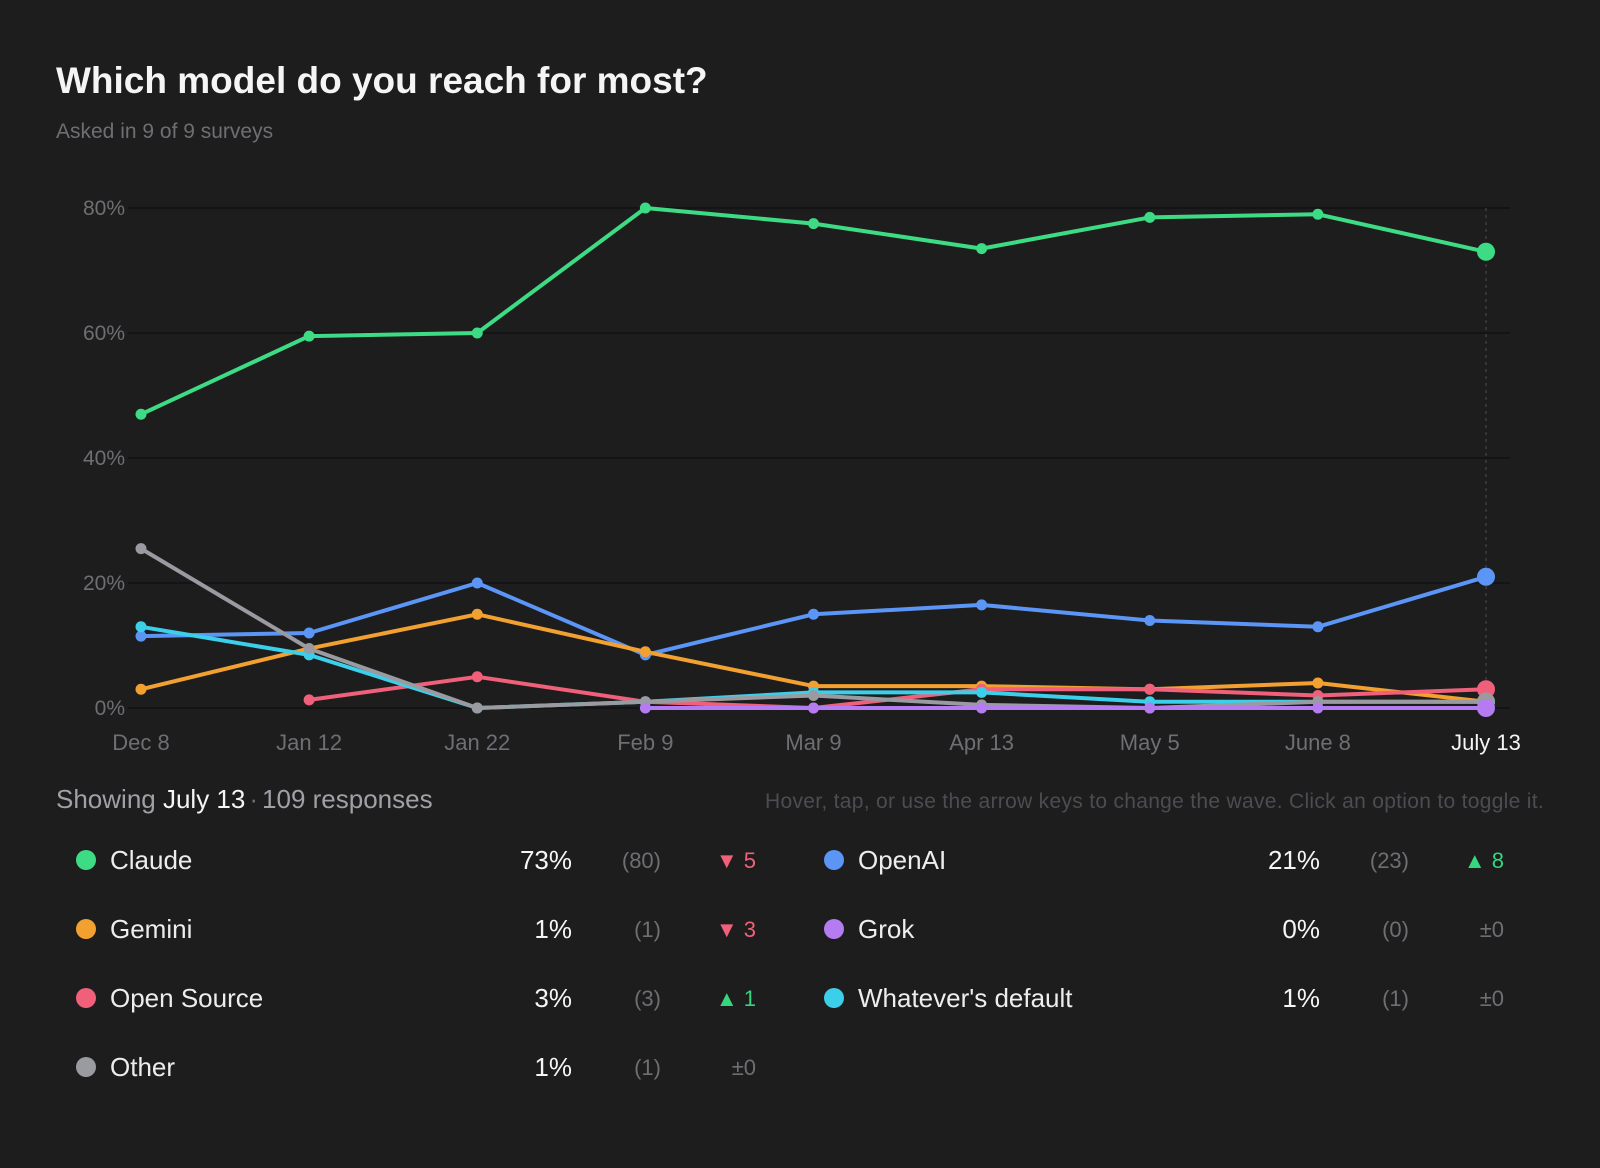 The height and width of the screenshot is (1168, 1600). I want to click on legend-change-down: ▼ 5, so click(735, 860).